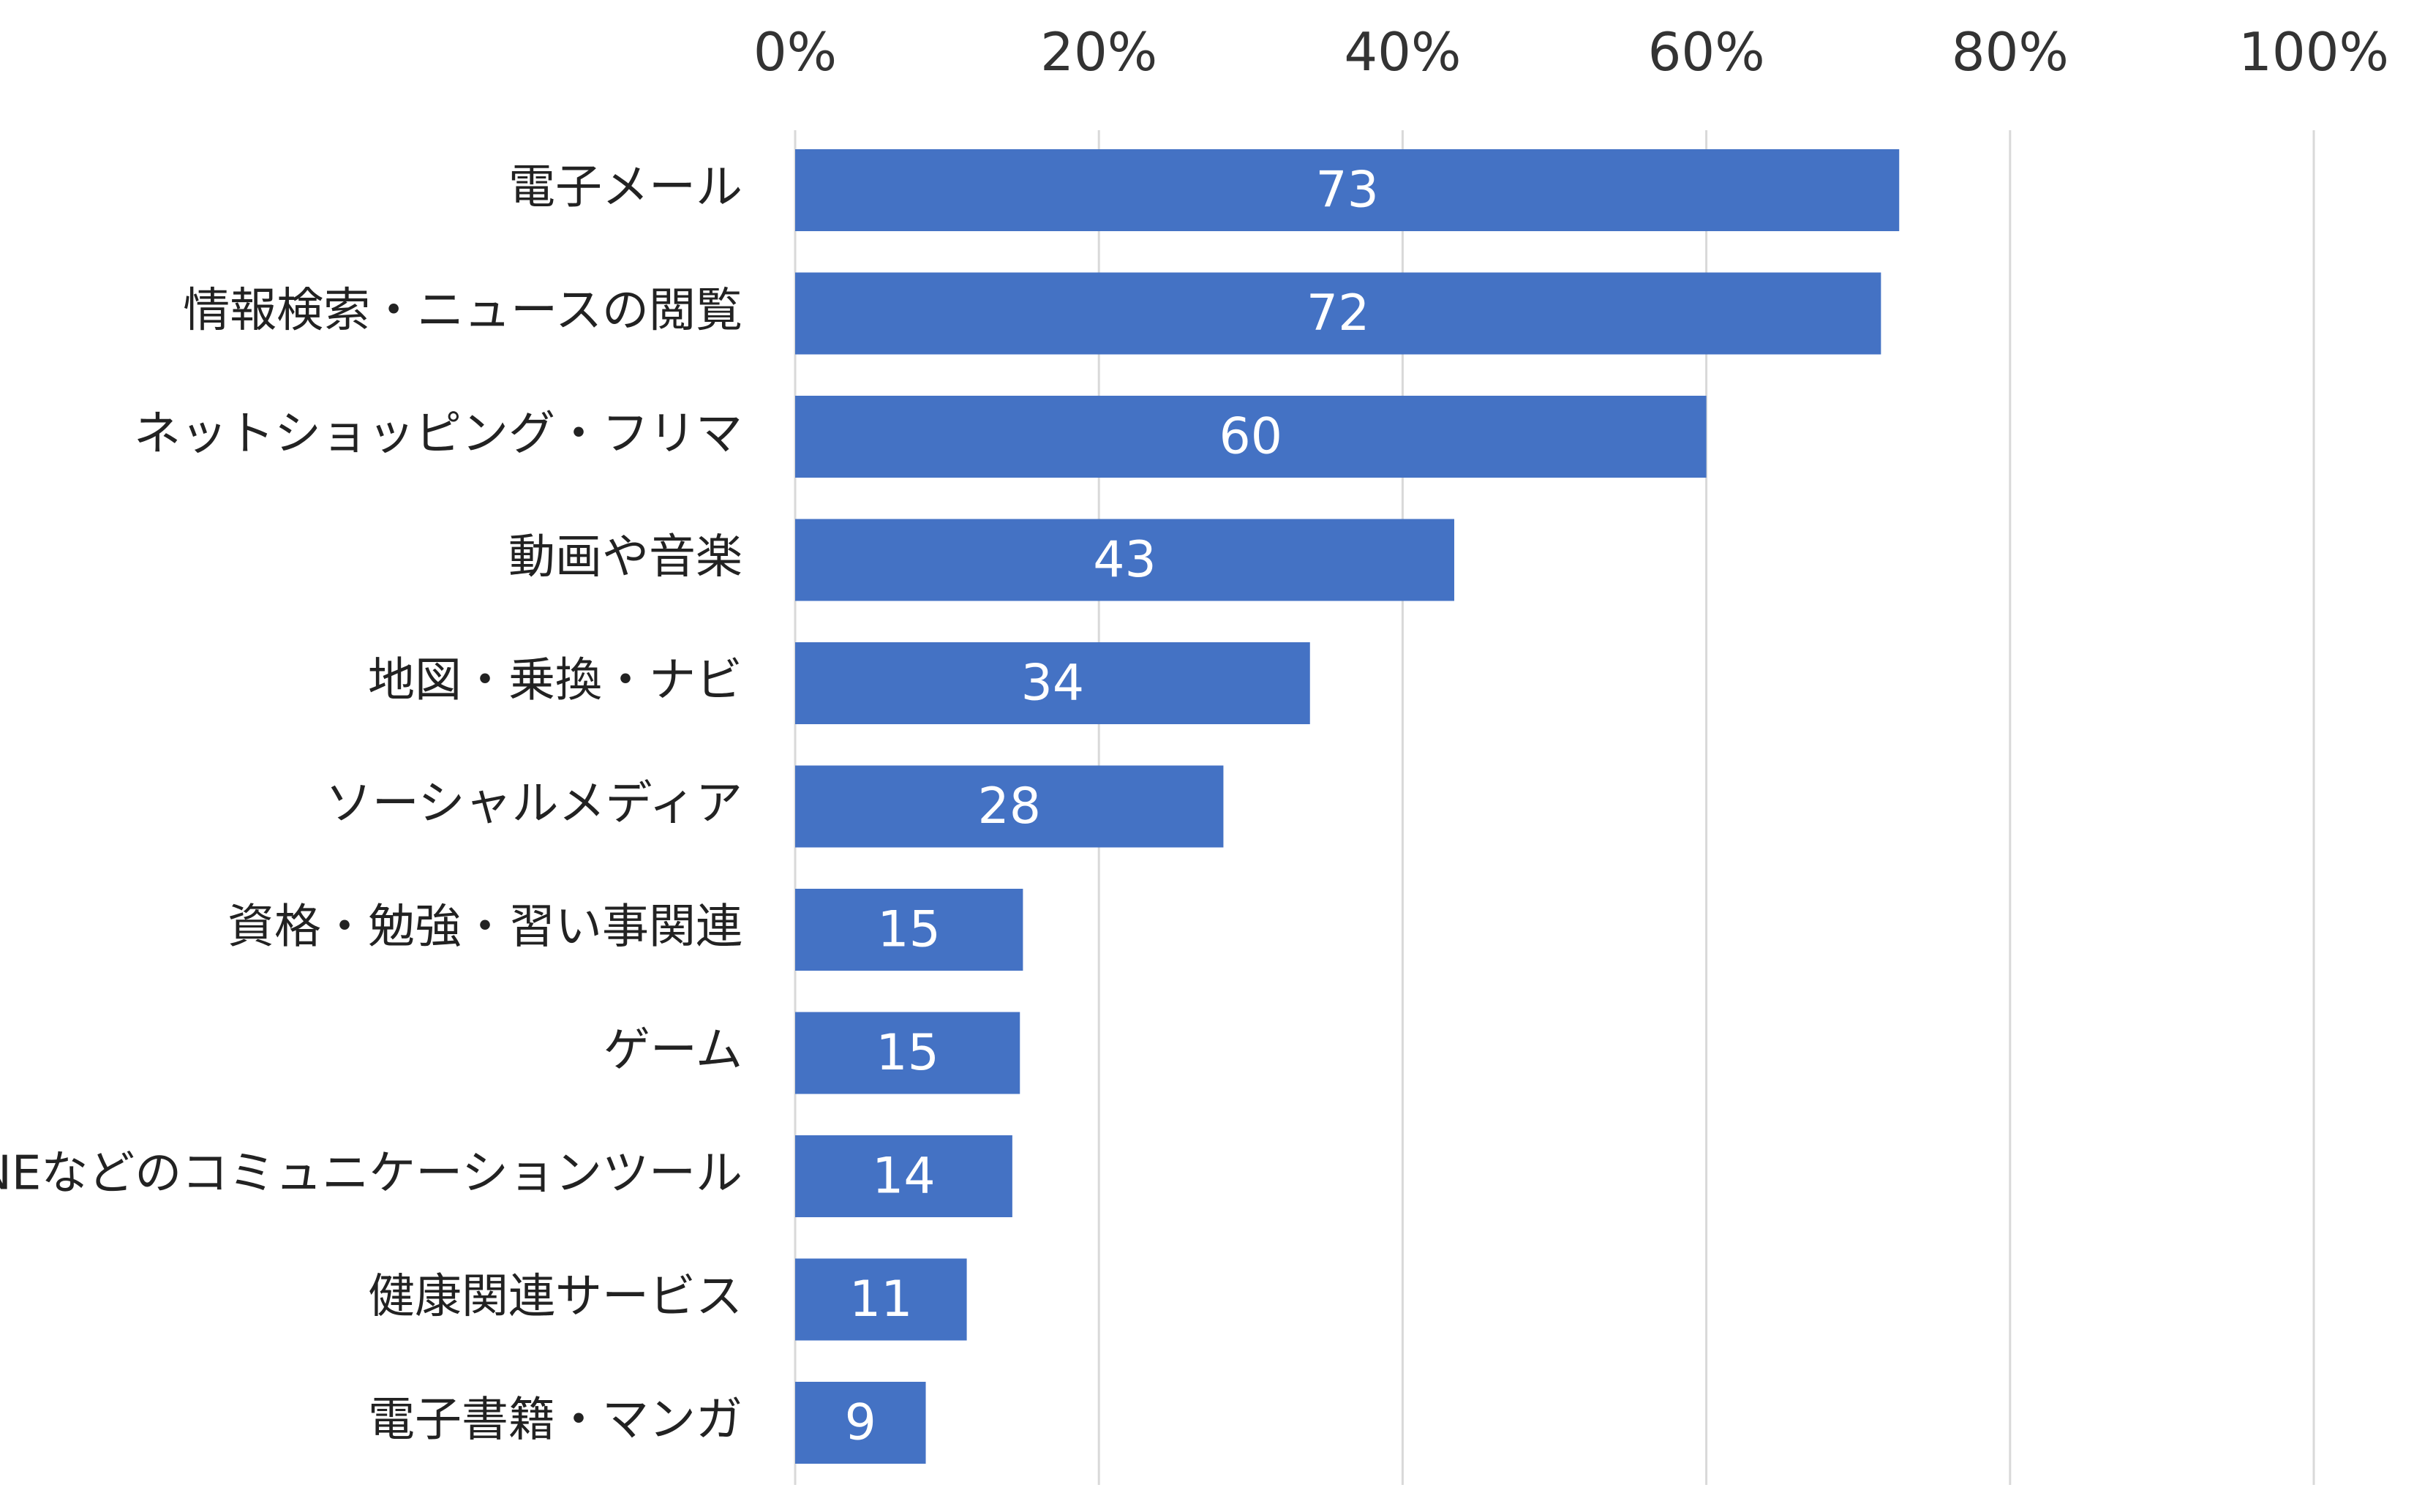 The height and width of the screenshot is (1512, 2414). I want to click on category-label: 電子メール, so click(625, 188).